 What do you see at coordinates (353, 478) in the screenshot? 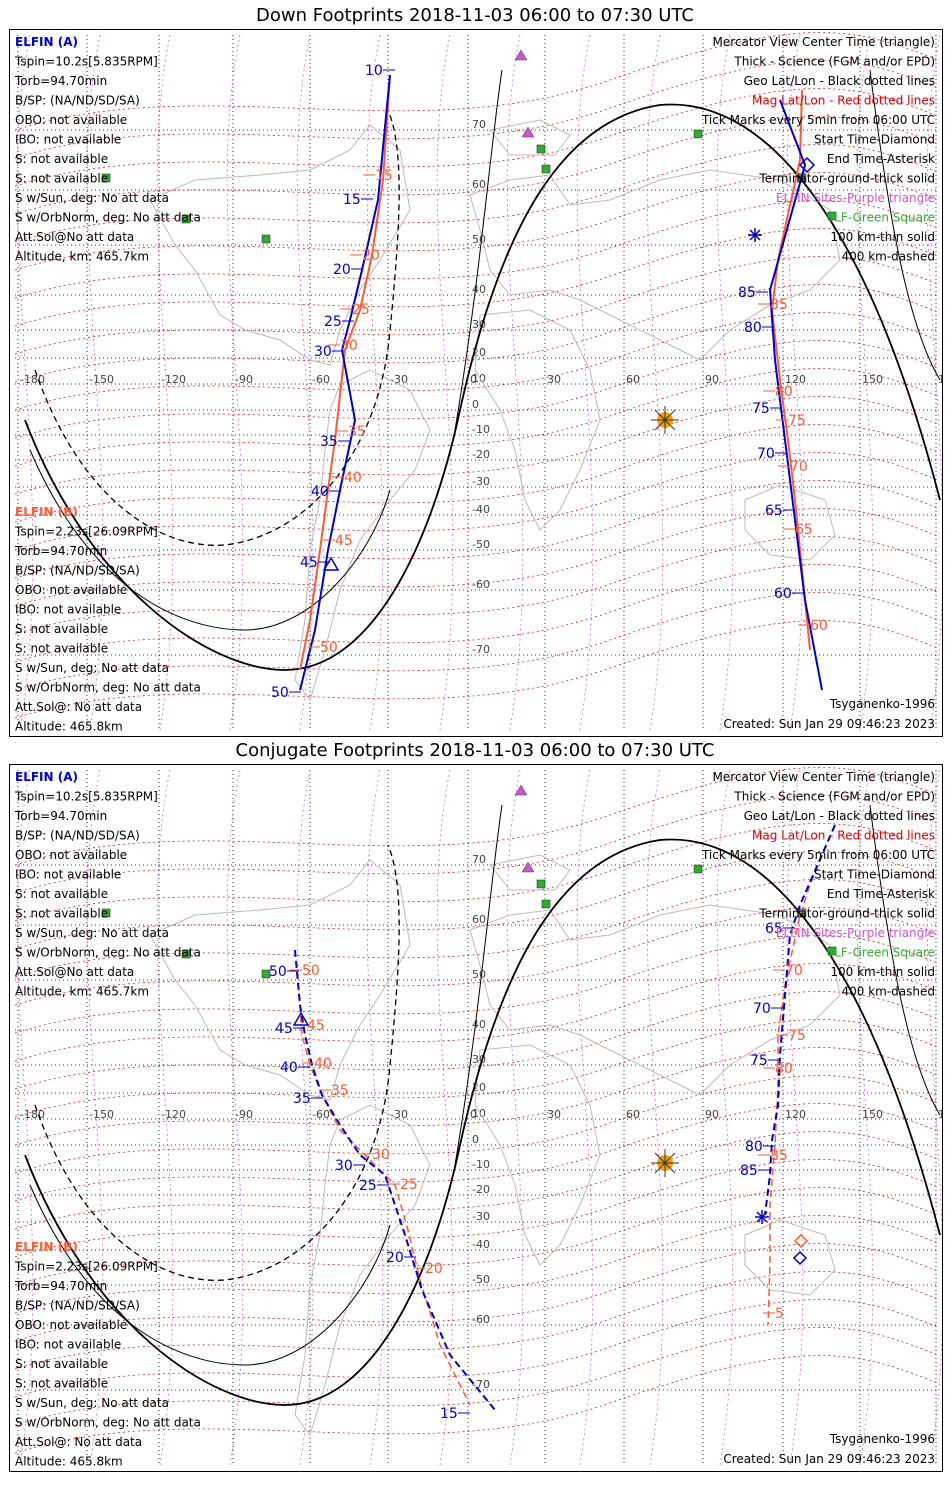
I see `elfin-b-time-label: 40` at bounding box center [353, 478].